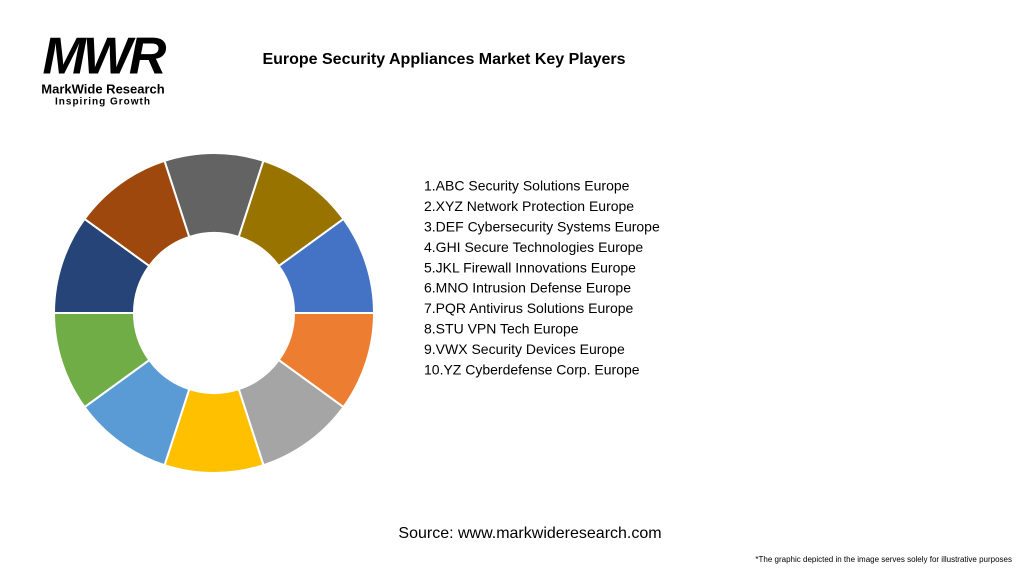 This screenshot has width=1024, height=576. Describe the element at coordinates (529, 206) in the screenshot. I see `legend-label: 2.XYZ Network Protection Europe` at that location.